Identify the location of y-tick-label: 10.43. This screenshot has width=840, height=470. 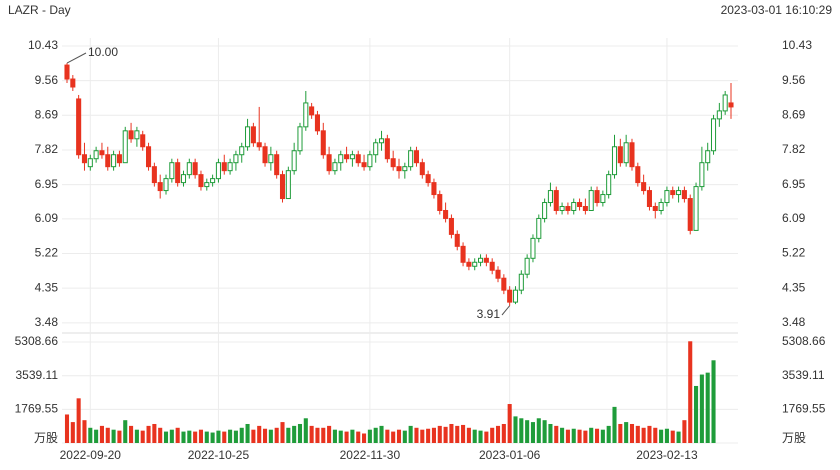
(43, 45).